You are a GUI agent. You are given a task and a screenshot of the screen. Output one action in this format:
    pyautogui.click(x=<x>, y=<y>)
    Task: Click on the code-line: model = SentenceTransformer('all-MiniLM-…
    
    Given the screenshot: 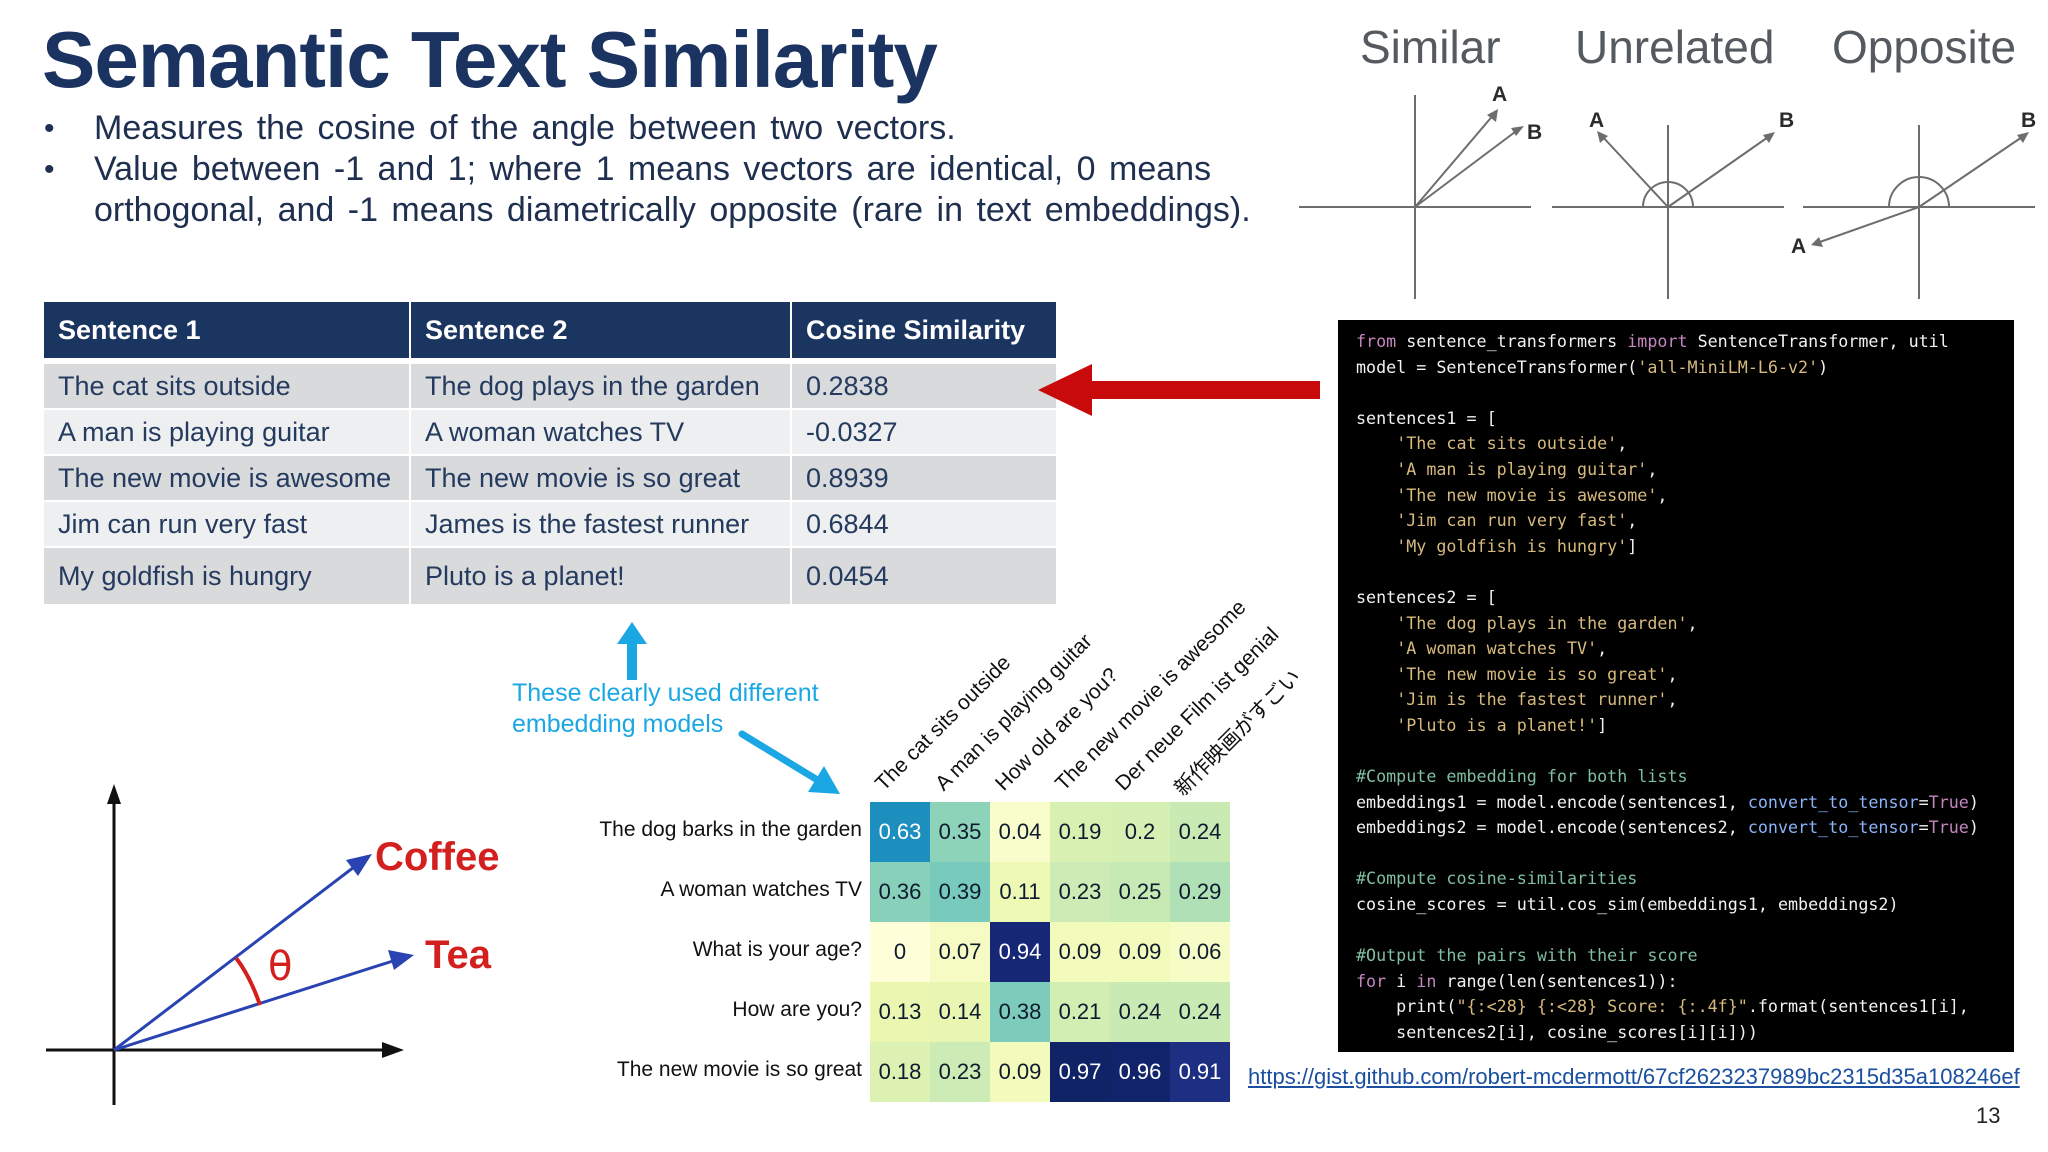 What is the action you would take?
    pyautogui.click(x=1676, y=368)
    